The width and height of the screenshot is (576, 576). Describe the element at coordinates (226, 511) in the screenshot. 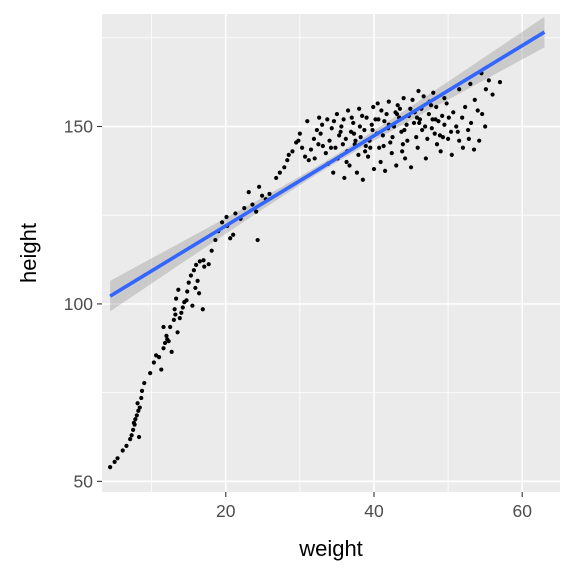

I see `x-tick-label: 20` at that location.